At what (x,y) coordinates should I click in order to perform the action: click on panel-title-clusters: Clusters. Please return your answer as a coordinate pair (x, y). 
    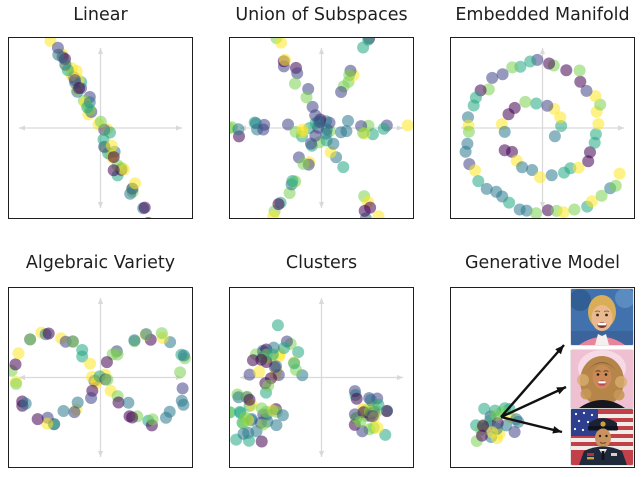
    Looking at the image, I should click on (321, 263).